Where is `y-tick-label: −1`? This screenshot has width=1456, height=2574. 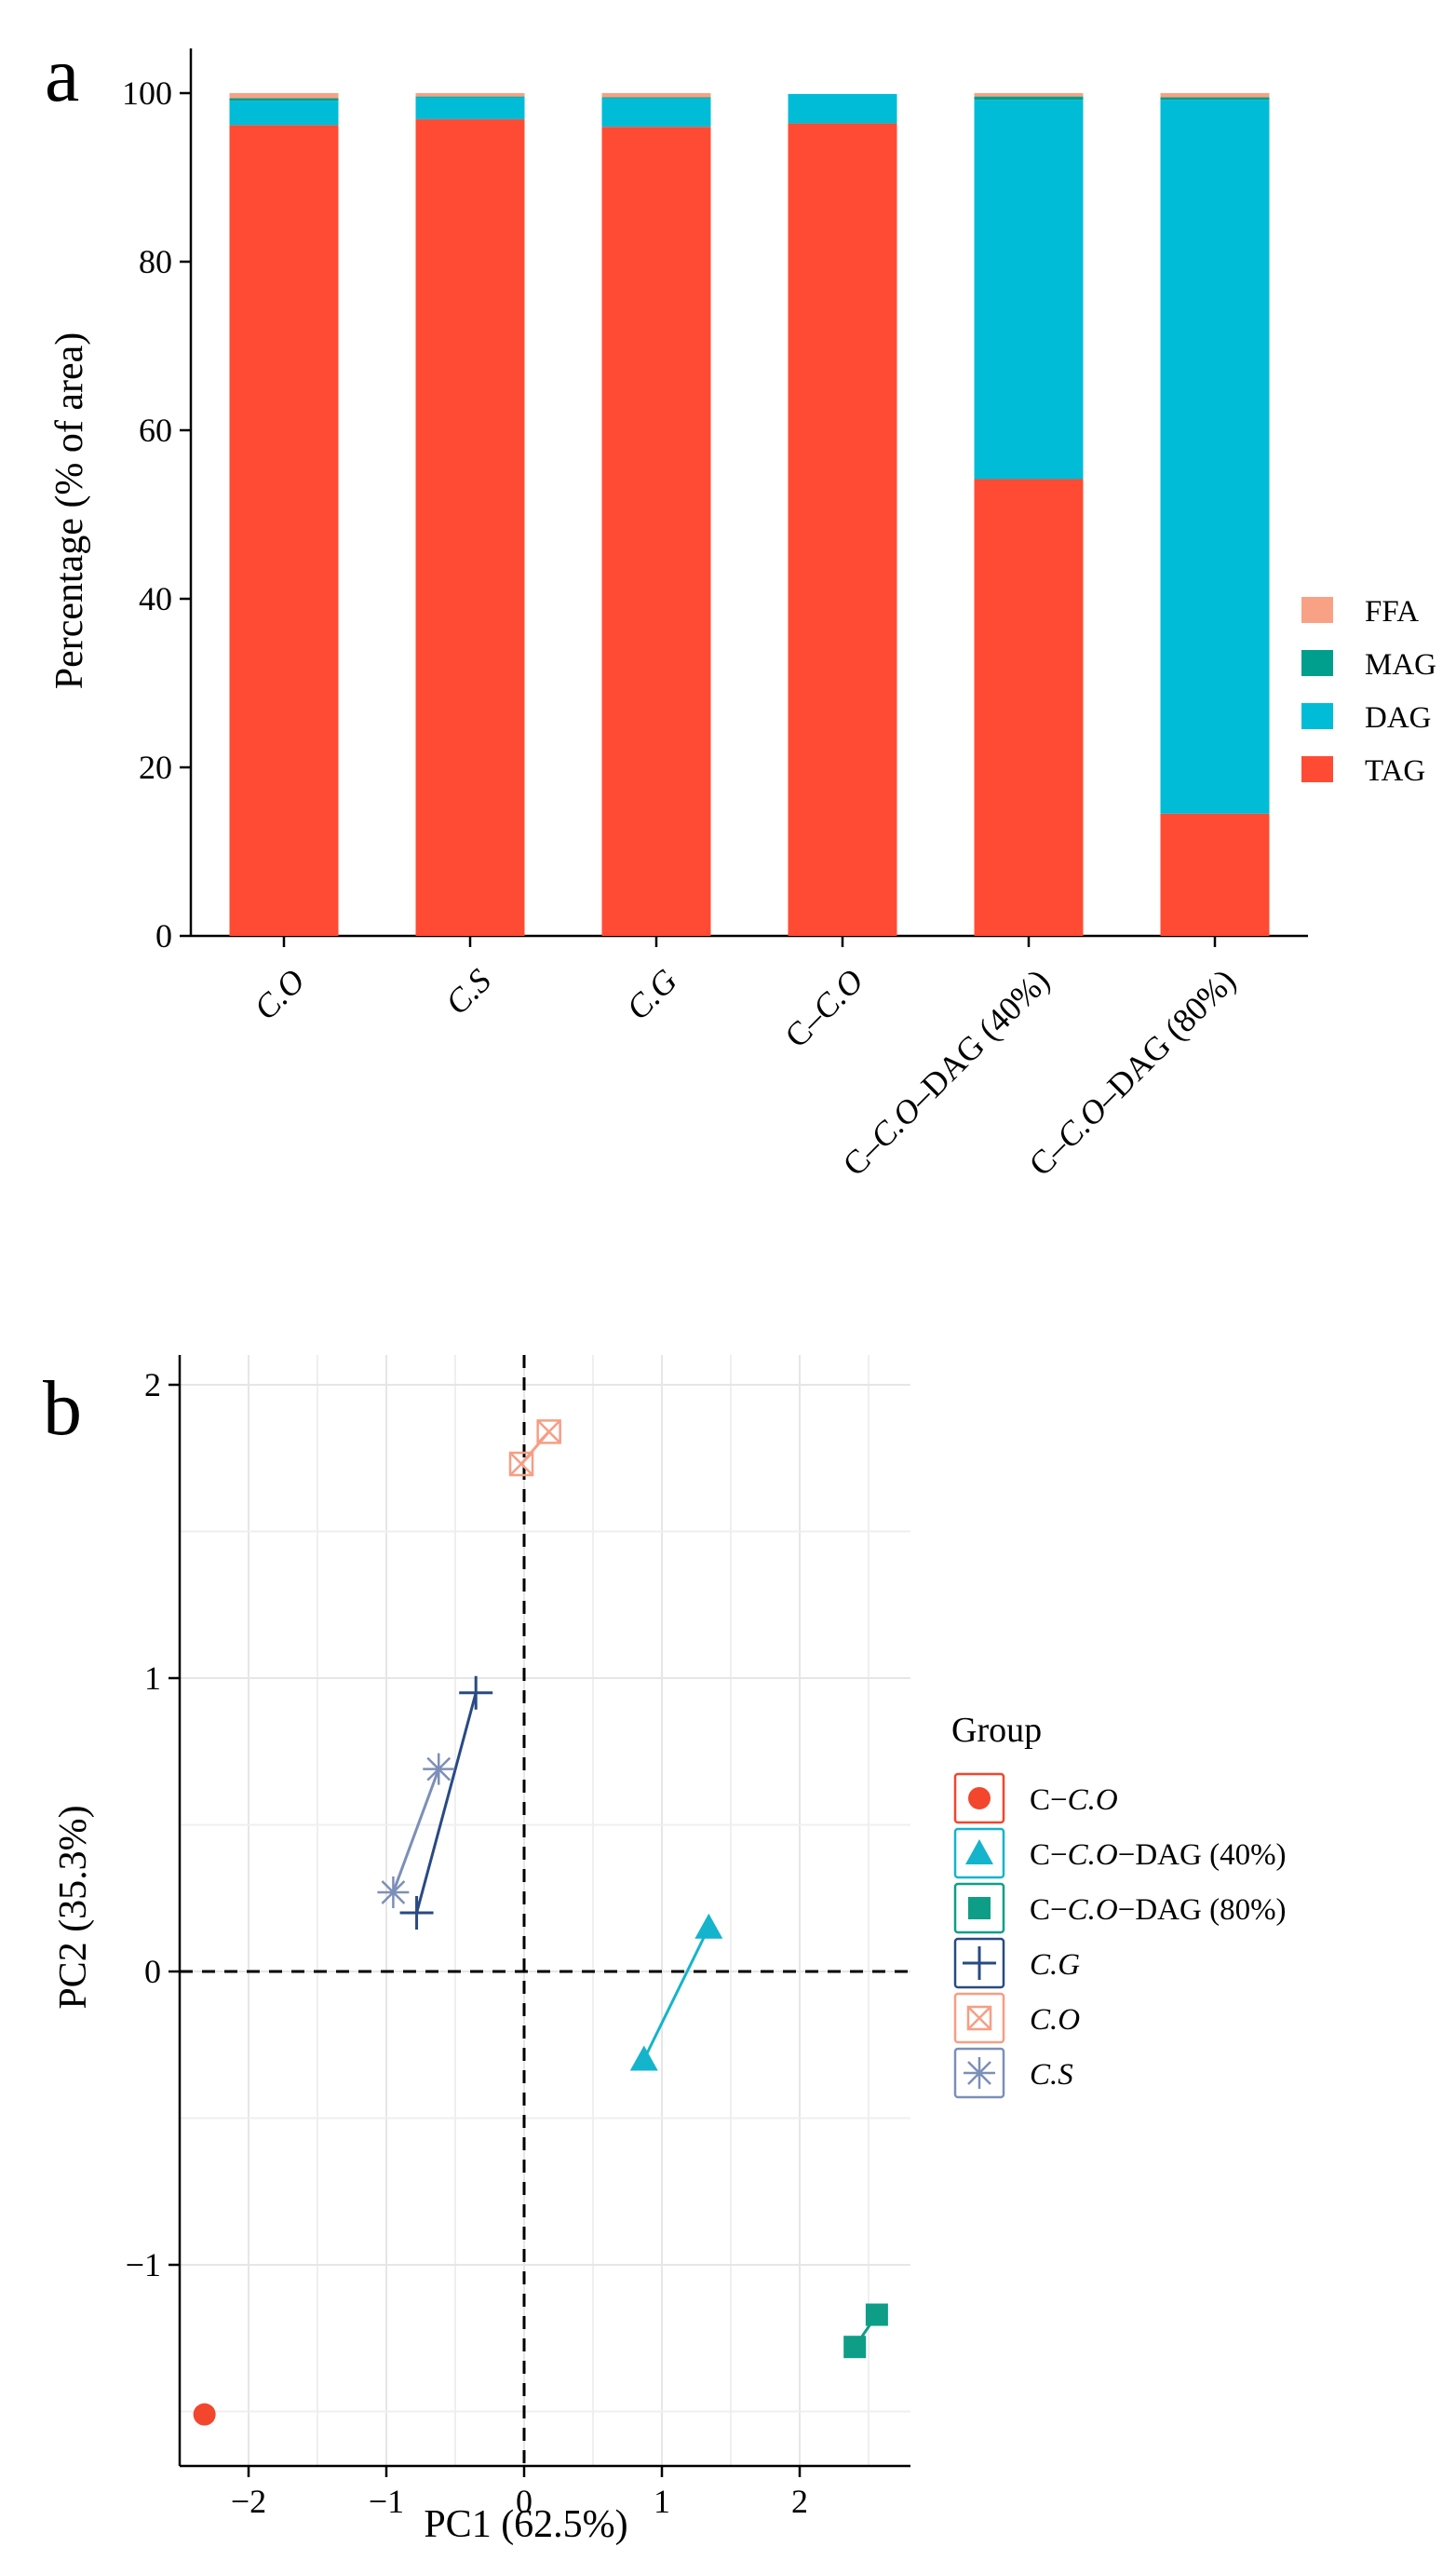 y-tick-label: −1 is located at coordinates (143, 2264).